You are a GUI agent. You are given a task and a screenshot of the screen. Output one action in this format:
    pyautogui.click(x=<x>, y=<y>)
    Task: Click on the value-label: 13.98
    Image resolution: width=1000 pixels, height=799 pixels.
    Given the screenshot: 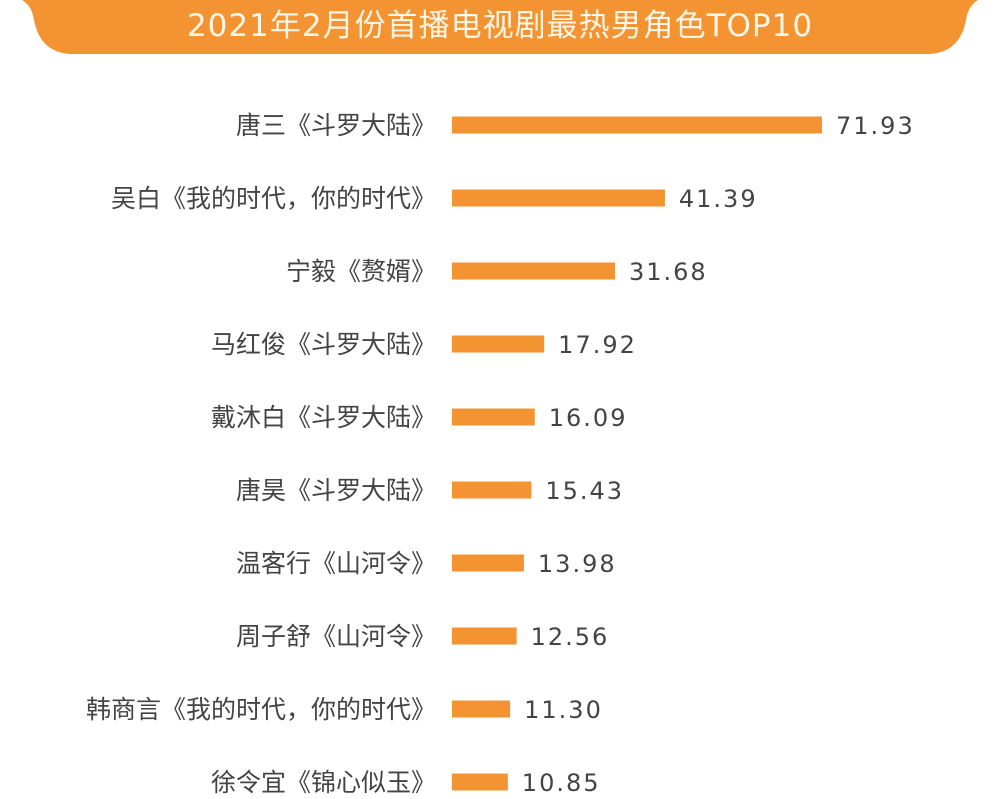 What is the action you would take?
    pyautogui.click(x=577, y=564)
    